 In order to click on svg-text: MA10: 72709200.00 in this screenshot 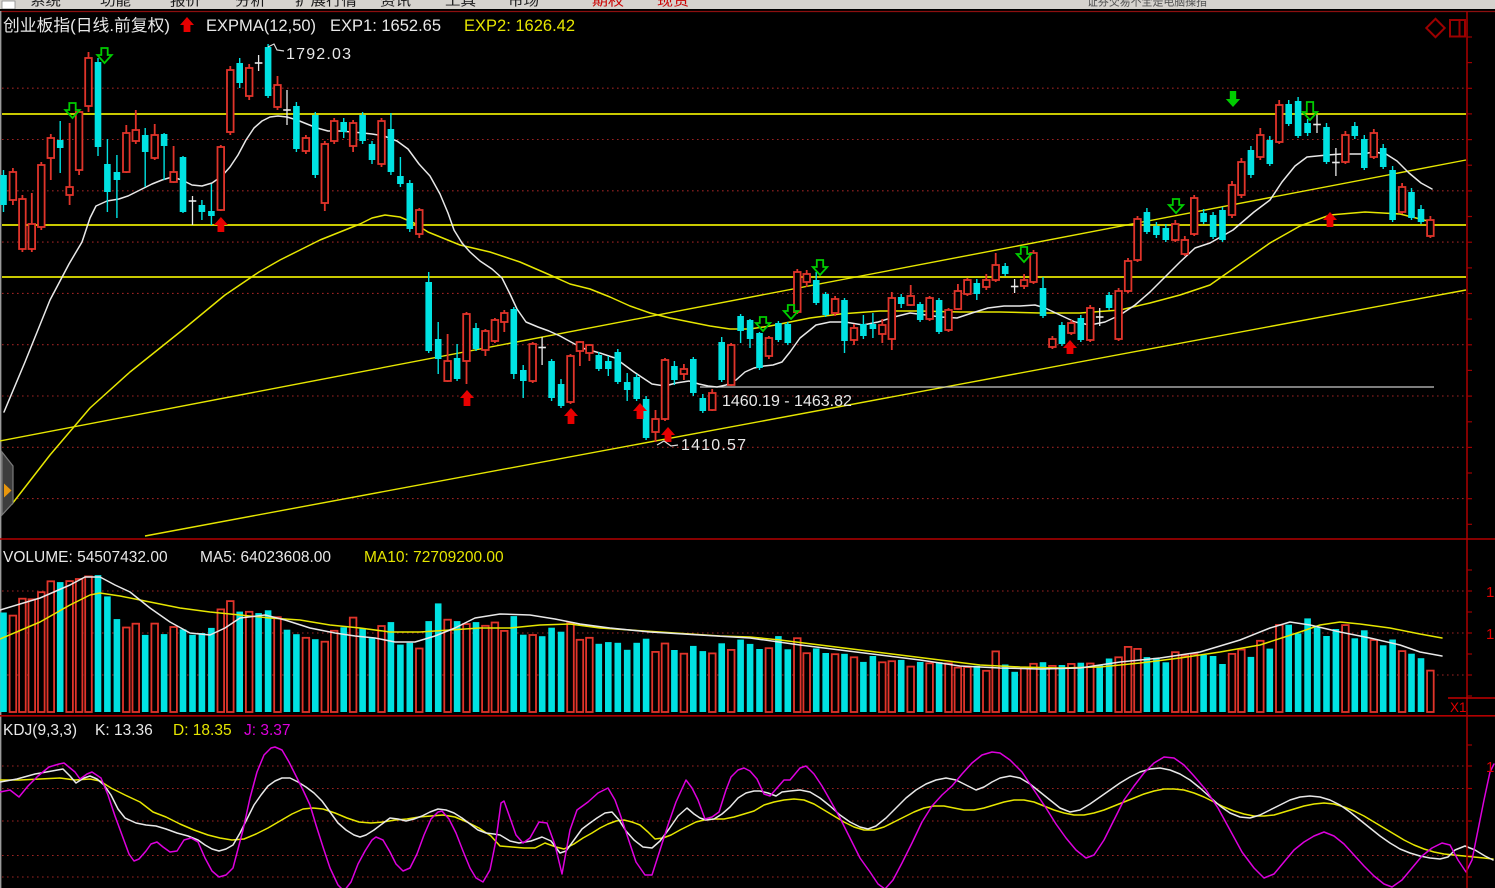, I will do `click(434, 557)`.